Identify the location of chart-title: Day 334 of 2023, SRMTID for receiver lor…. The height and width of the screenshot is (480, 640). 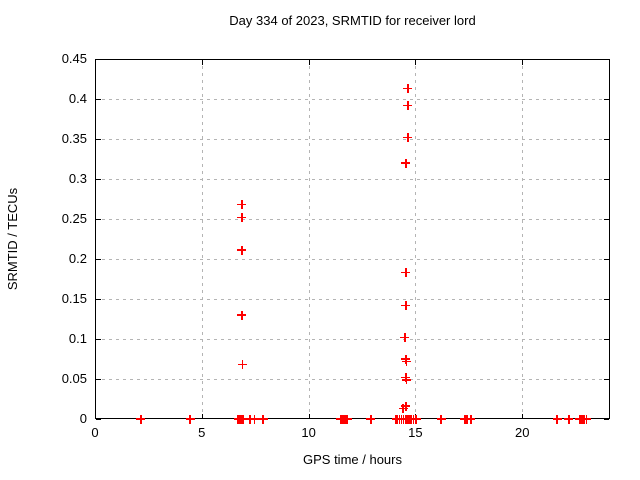
(352, 20).